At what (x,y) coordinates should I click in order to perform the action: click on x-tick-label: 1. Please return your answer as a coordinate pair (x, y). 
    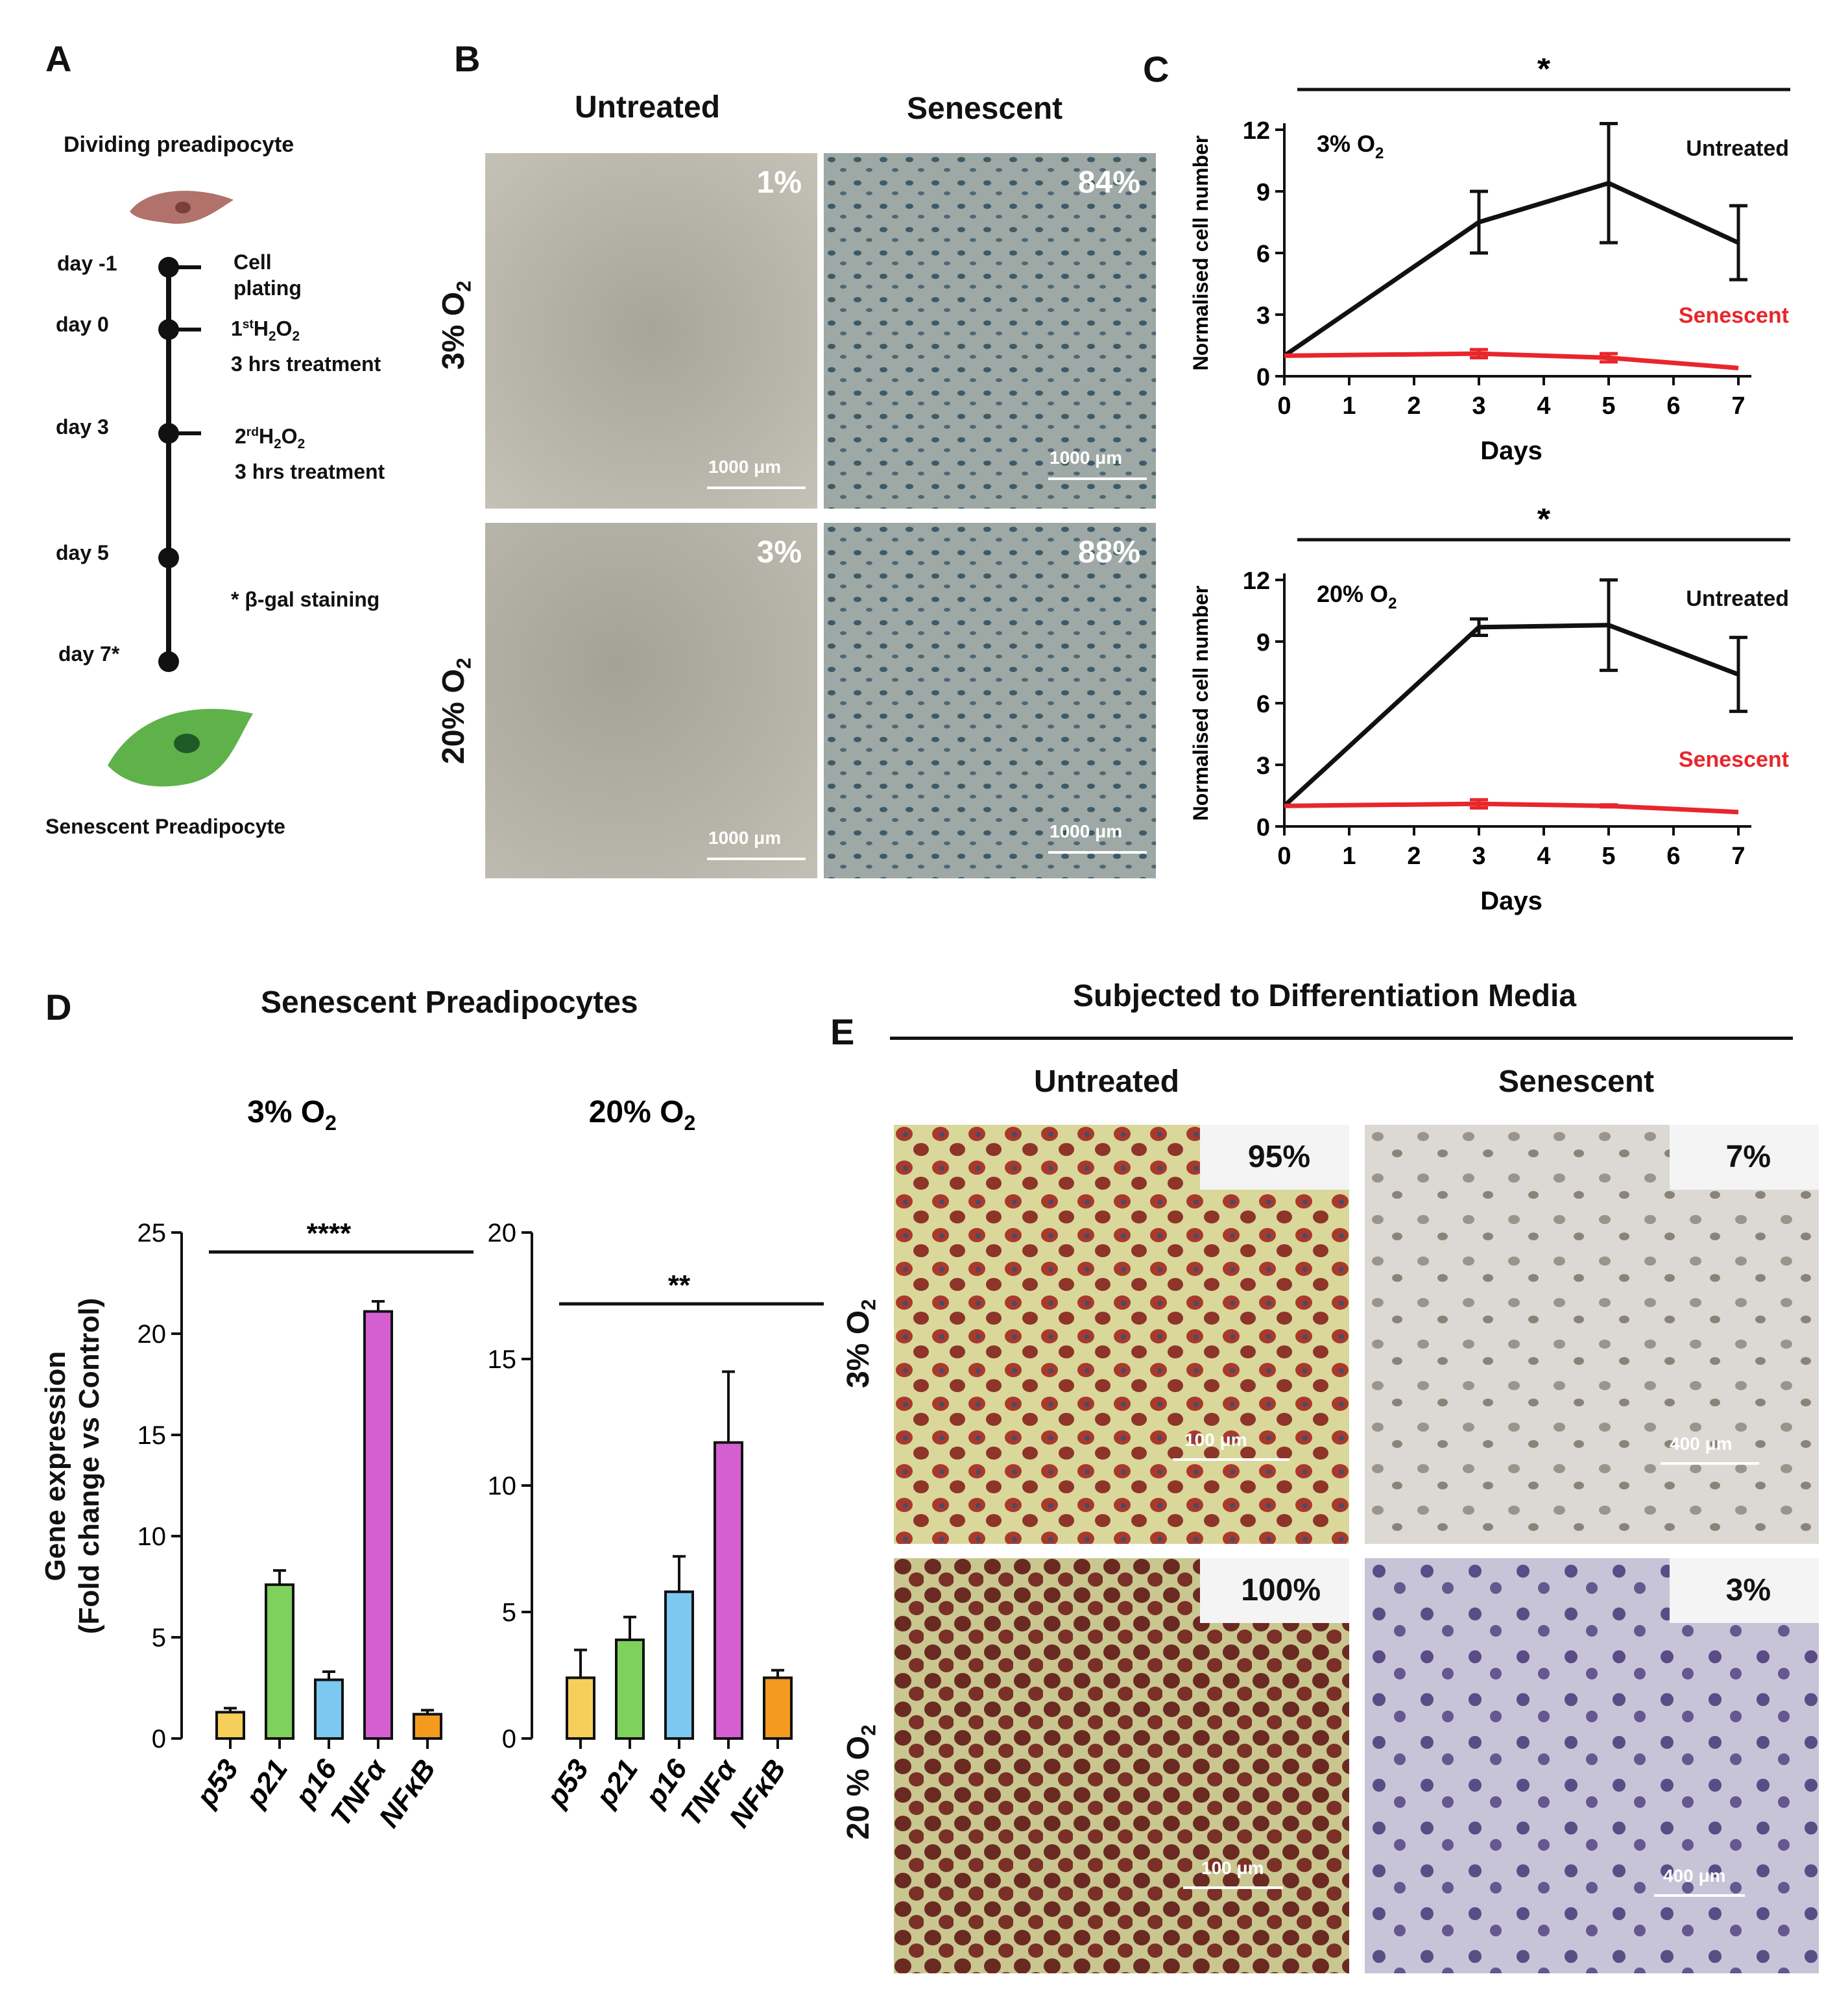
    Looking at the image, I should click on (1349, 406).